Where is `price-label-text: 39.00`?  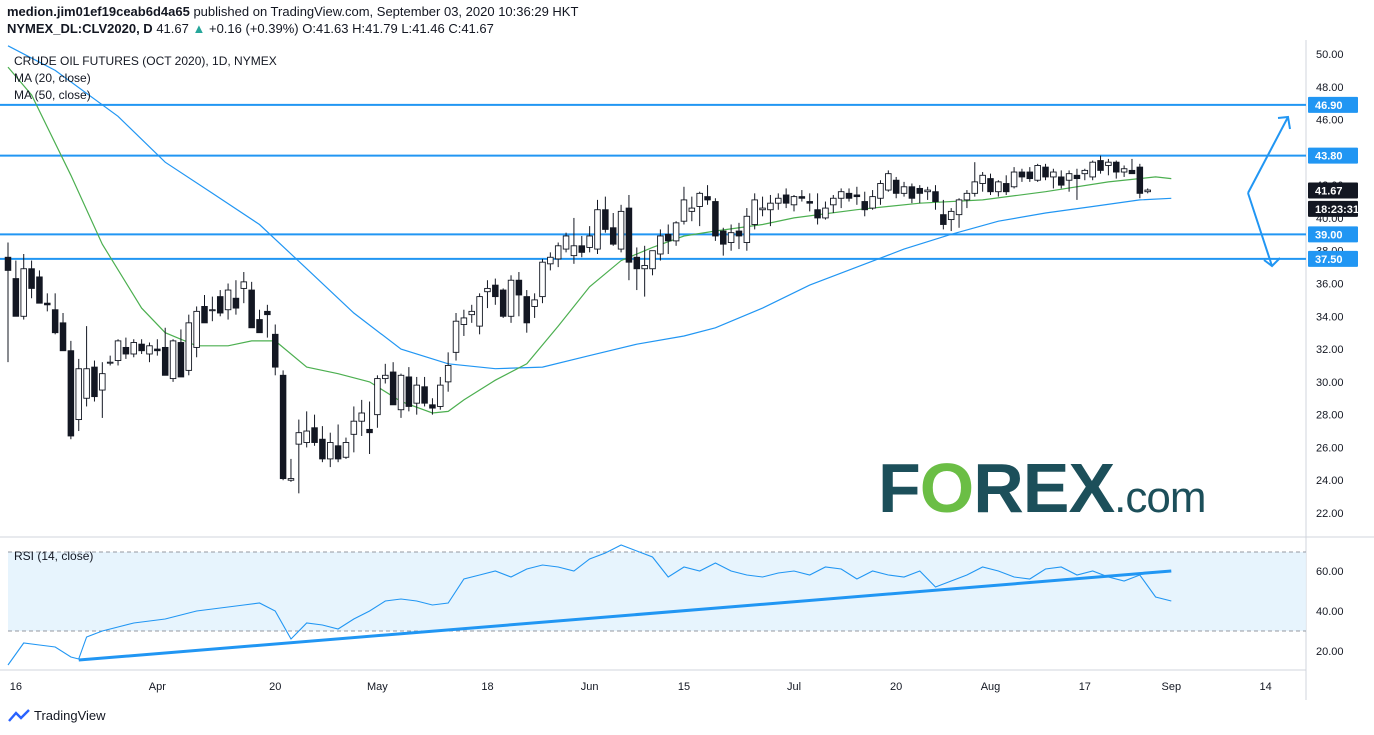
price-label-text: 39.00 is located at coordinates (1329, 235).